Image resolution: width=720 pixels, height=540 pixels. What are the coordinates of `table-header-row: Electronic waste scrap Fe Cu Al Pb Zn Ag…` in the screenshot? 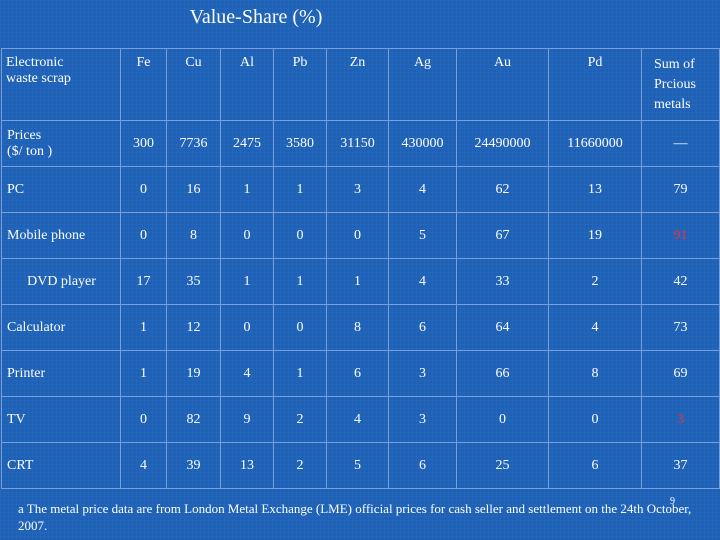 It's located at (360, 84).